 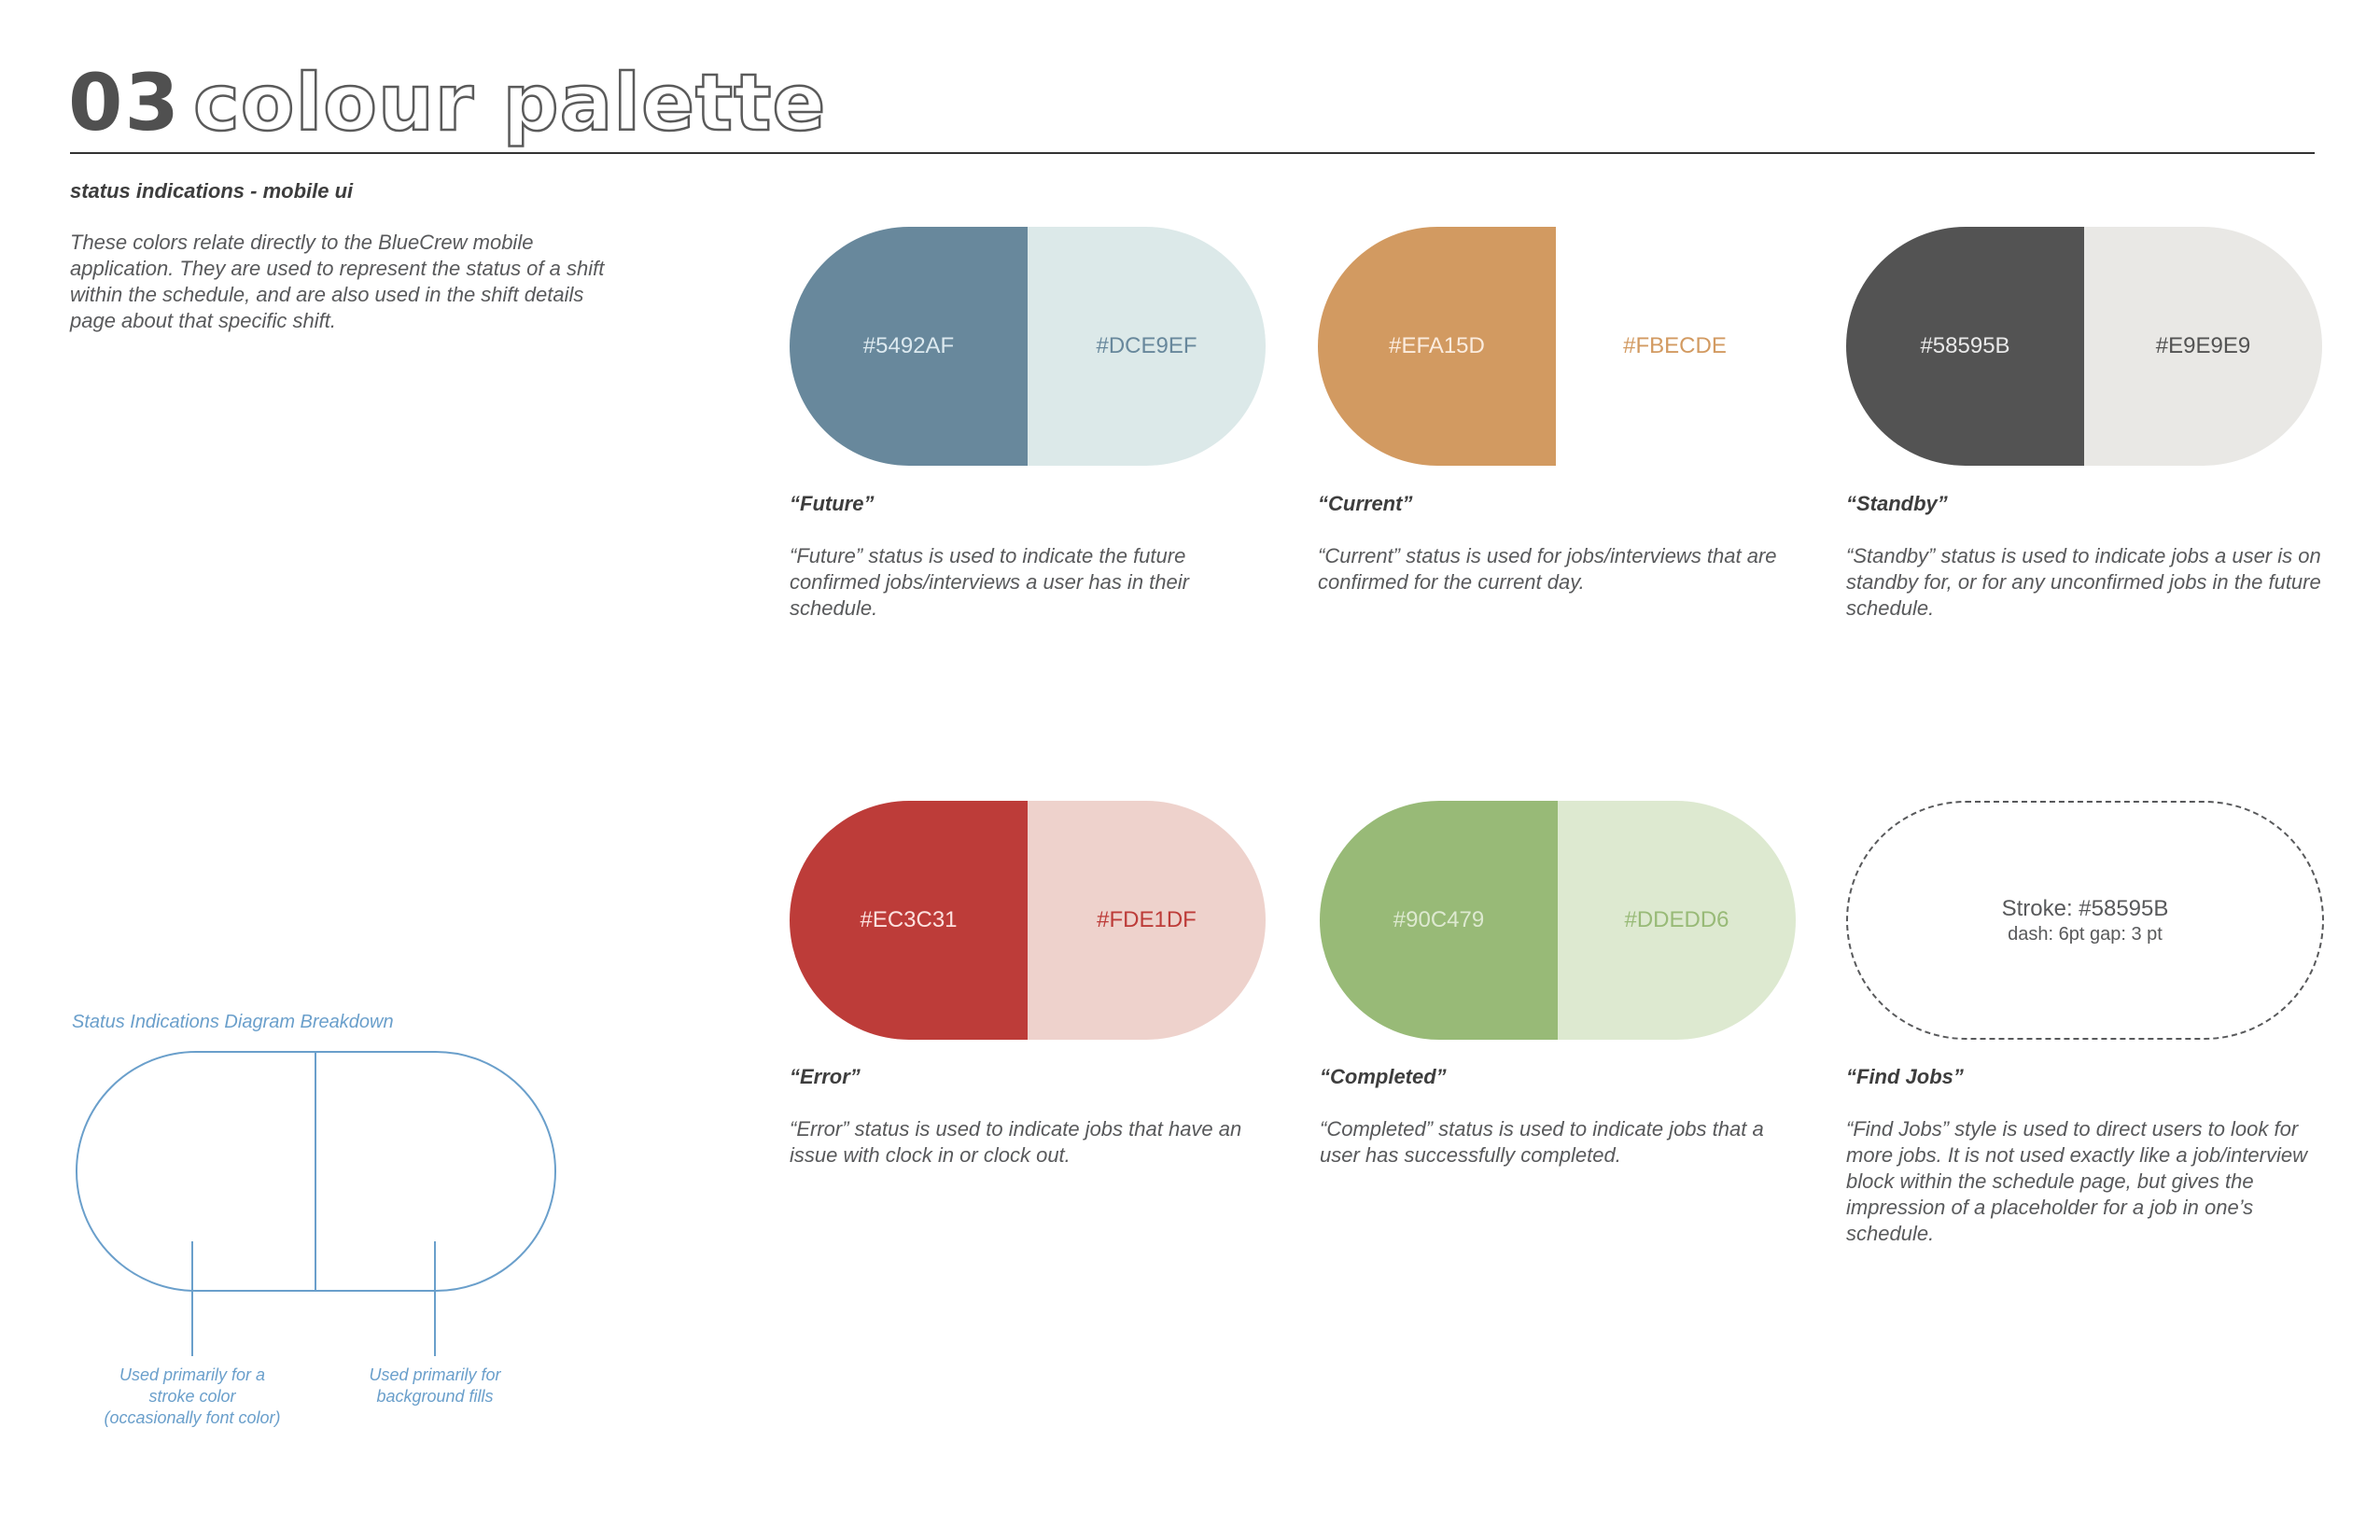 What do you see at coordinates (2085, 934) in the screenshot?
I see `find-jobs-dash-label: dash: 6pt gap: 3 pt` at bounding box center [2085, 934].